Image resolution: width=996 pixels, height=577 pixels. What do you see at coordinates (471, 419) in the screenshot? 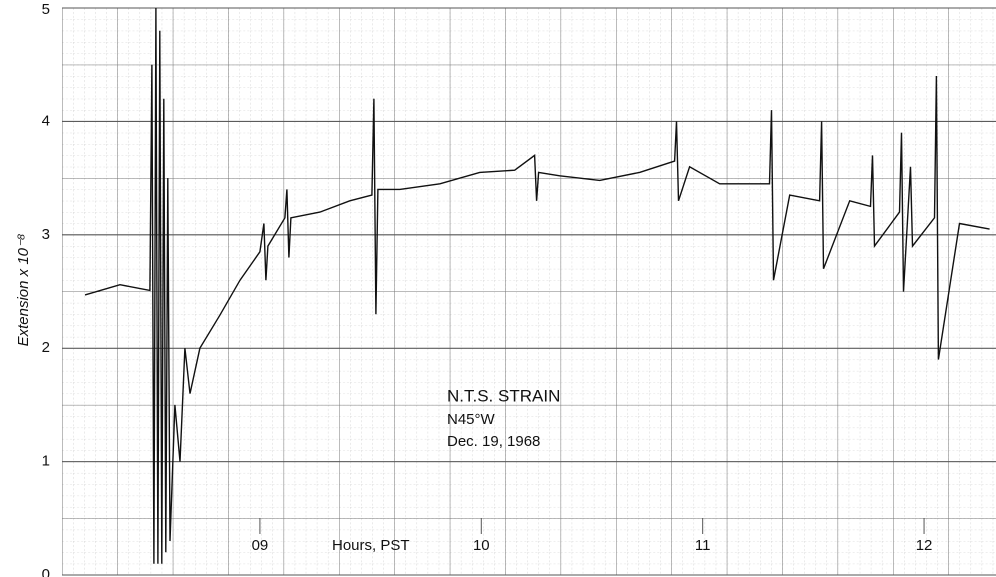
I see `annotation: N45°W` at bounding box center [471, 419].